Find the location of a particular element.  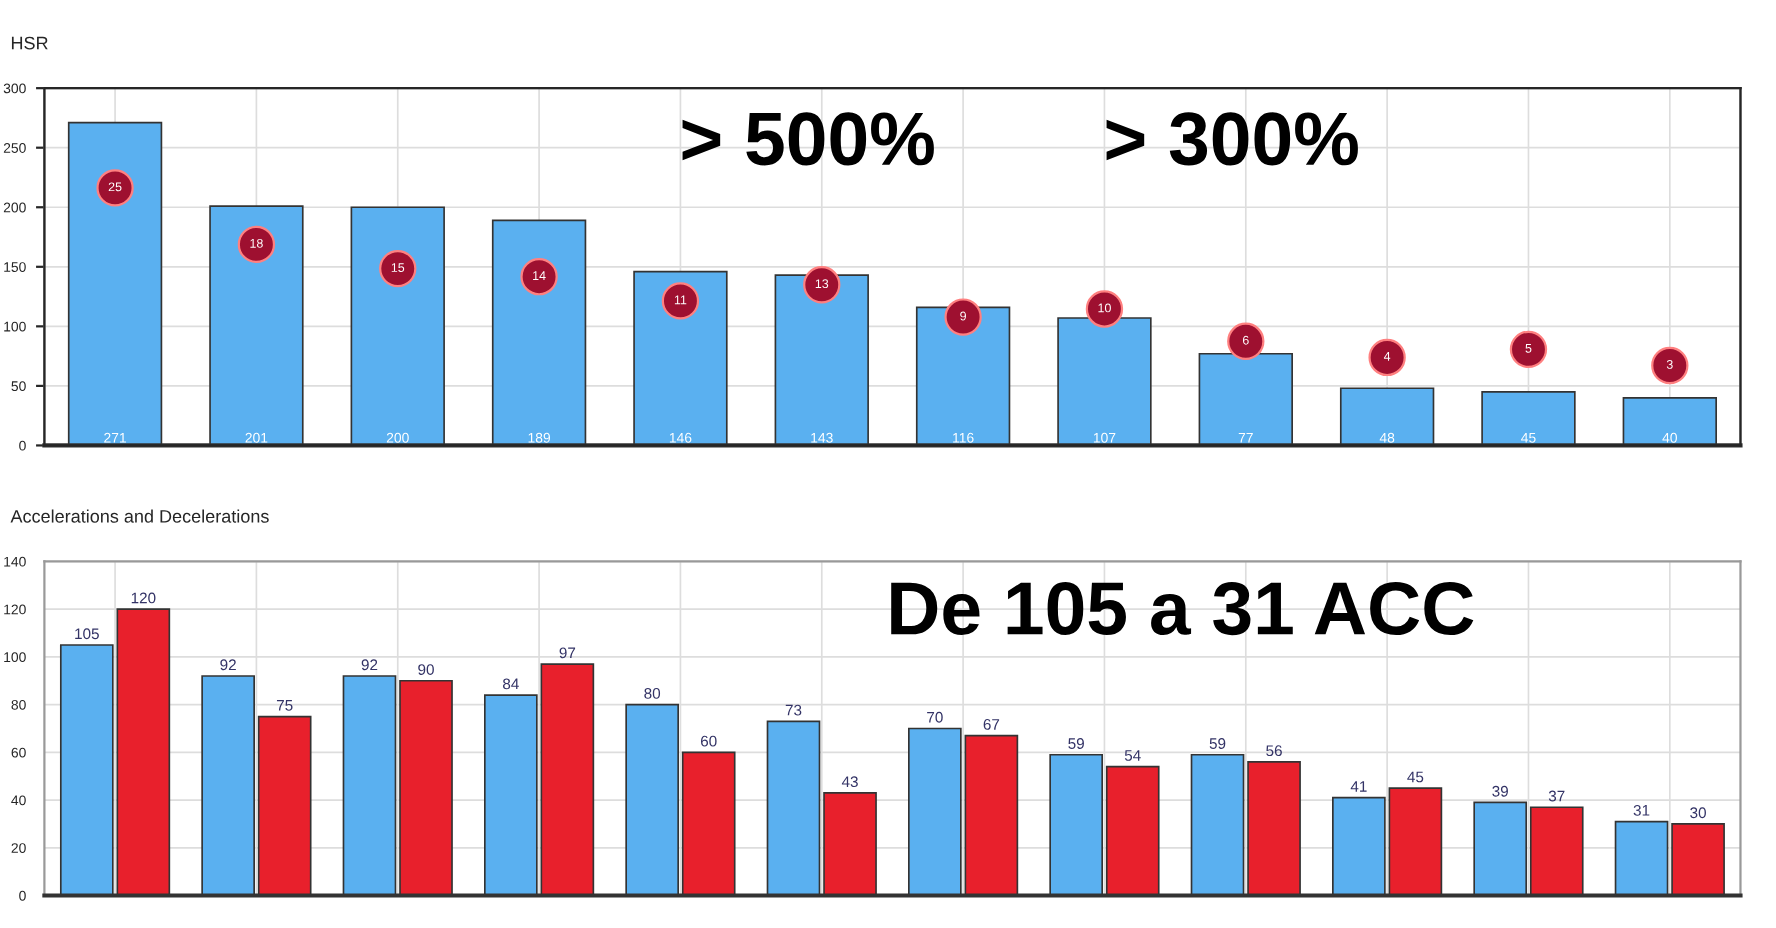

chart-title: Accelerations and Decelerations is located at coordinates (139, 516).